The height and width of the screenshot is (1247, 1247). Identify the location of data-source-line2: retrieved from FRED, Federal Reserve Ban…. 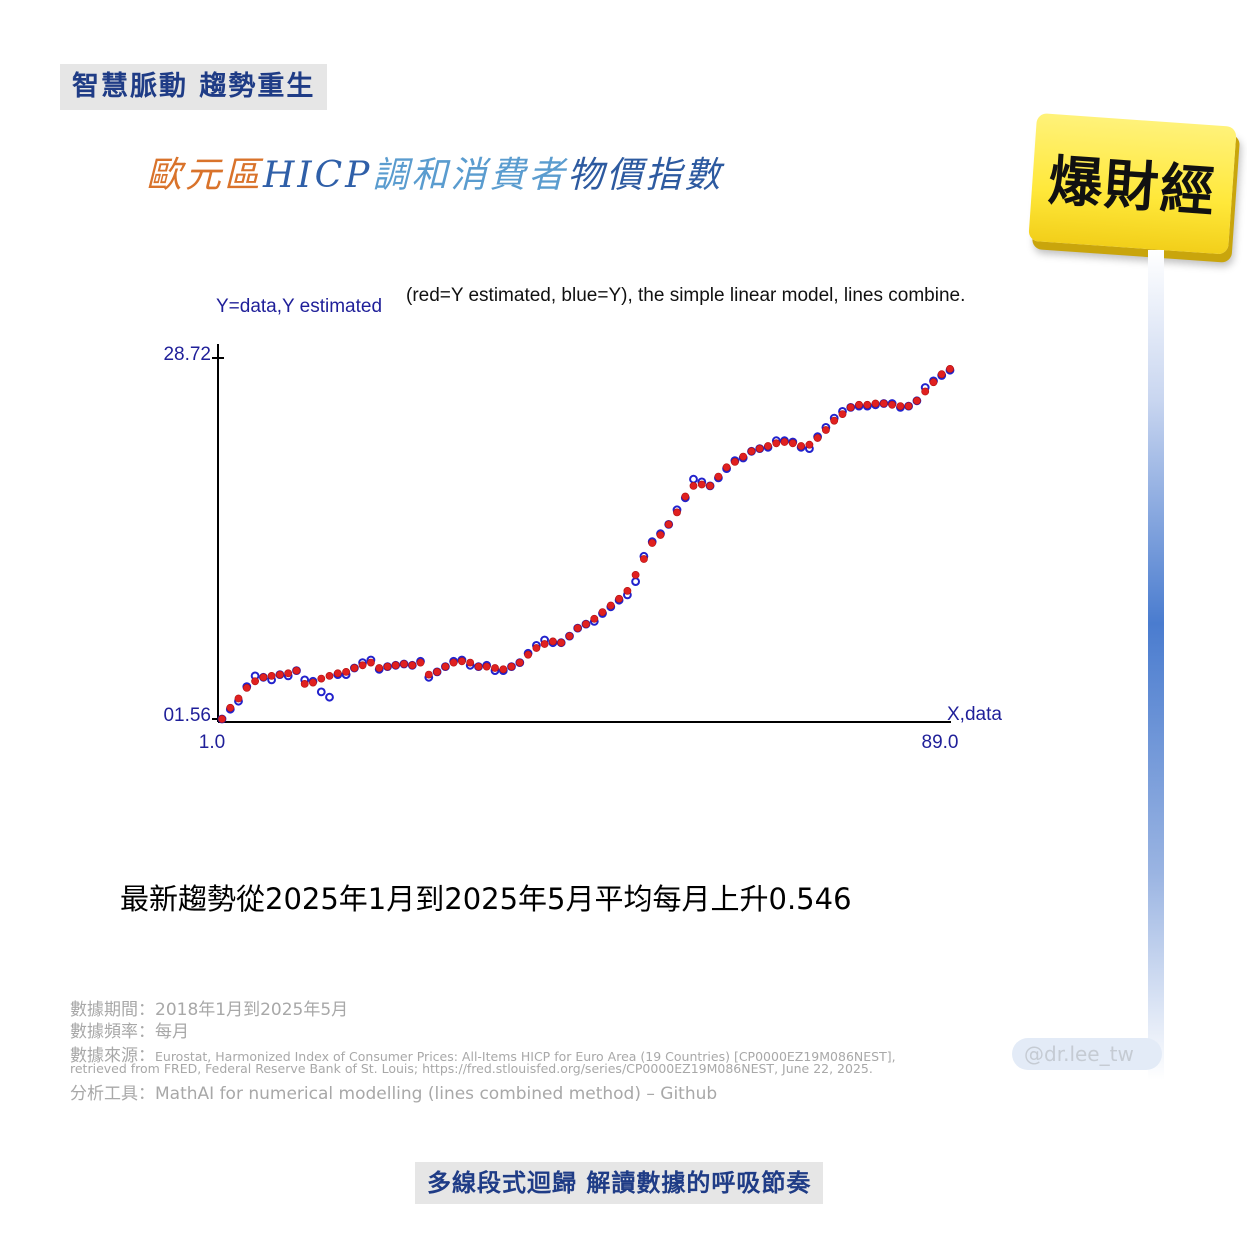
(471, 1068).